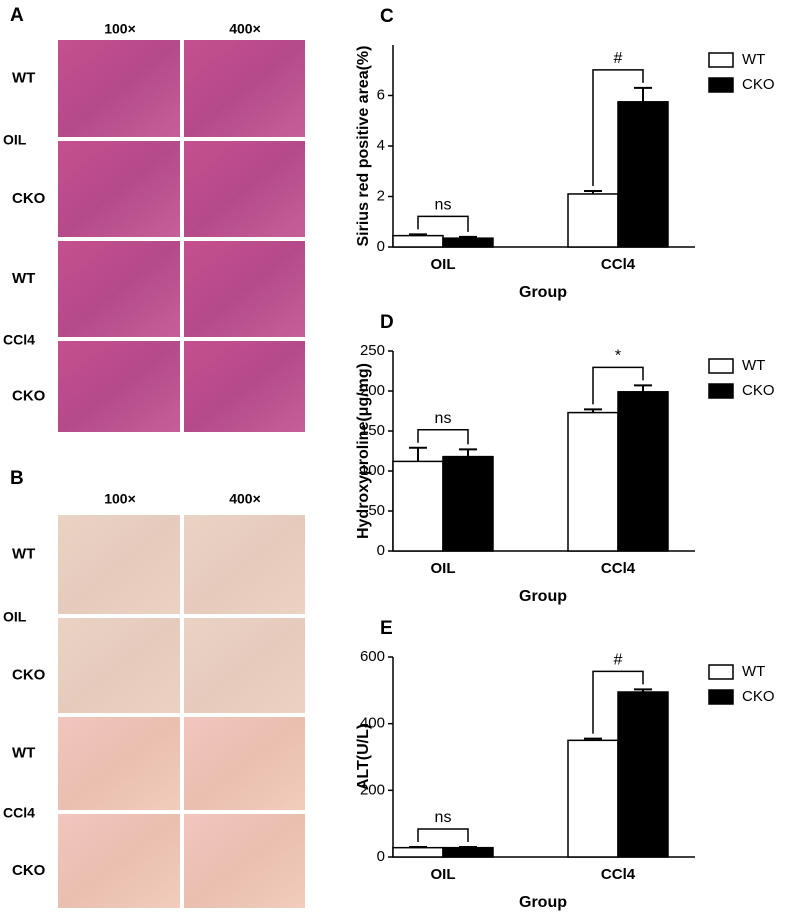 This screenshot has width=787, height=914. Describe the element at coordinates (372, 656) in the screenshot. I see `y-tick-label: 600` at that location.